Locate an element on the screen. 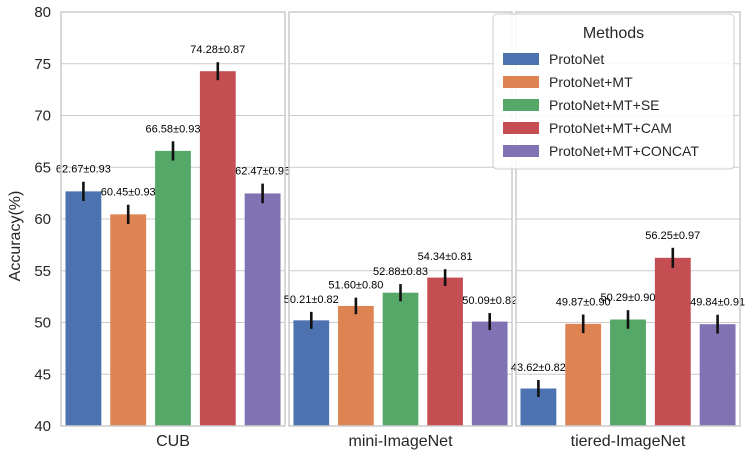 This screenshot has width=747, height=451. legend-item: ProtoNet+MT is located at coordinates (568, 82).